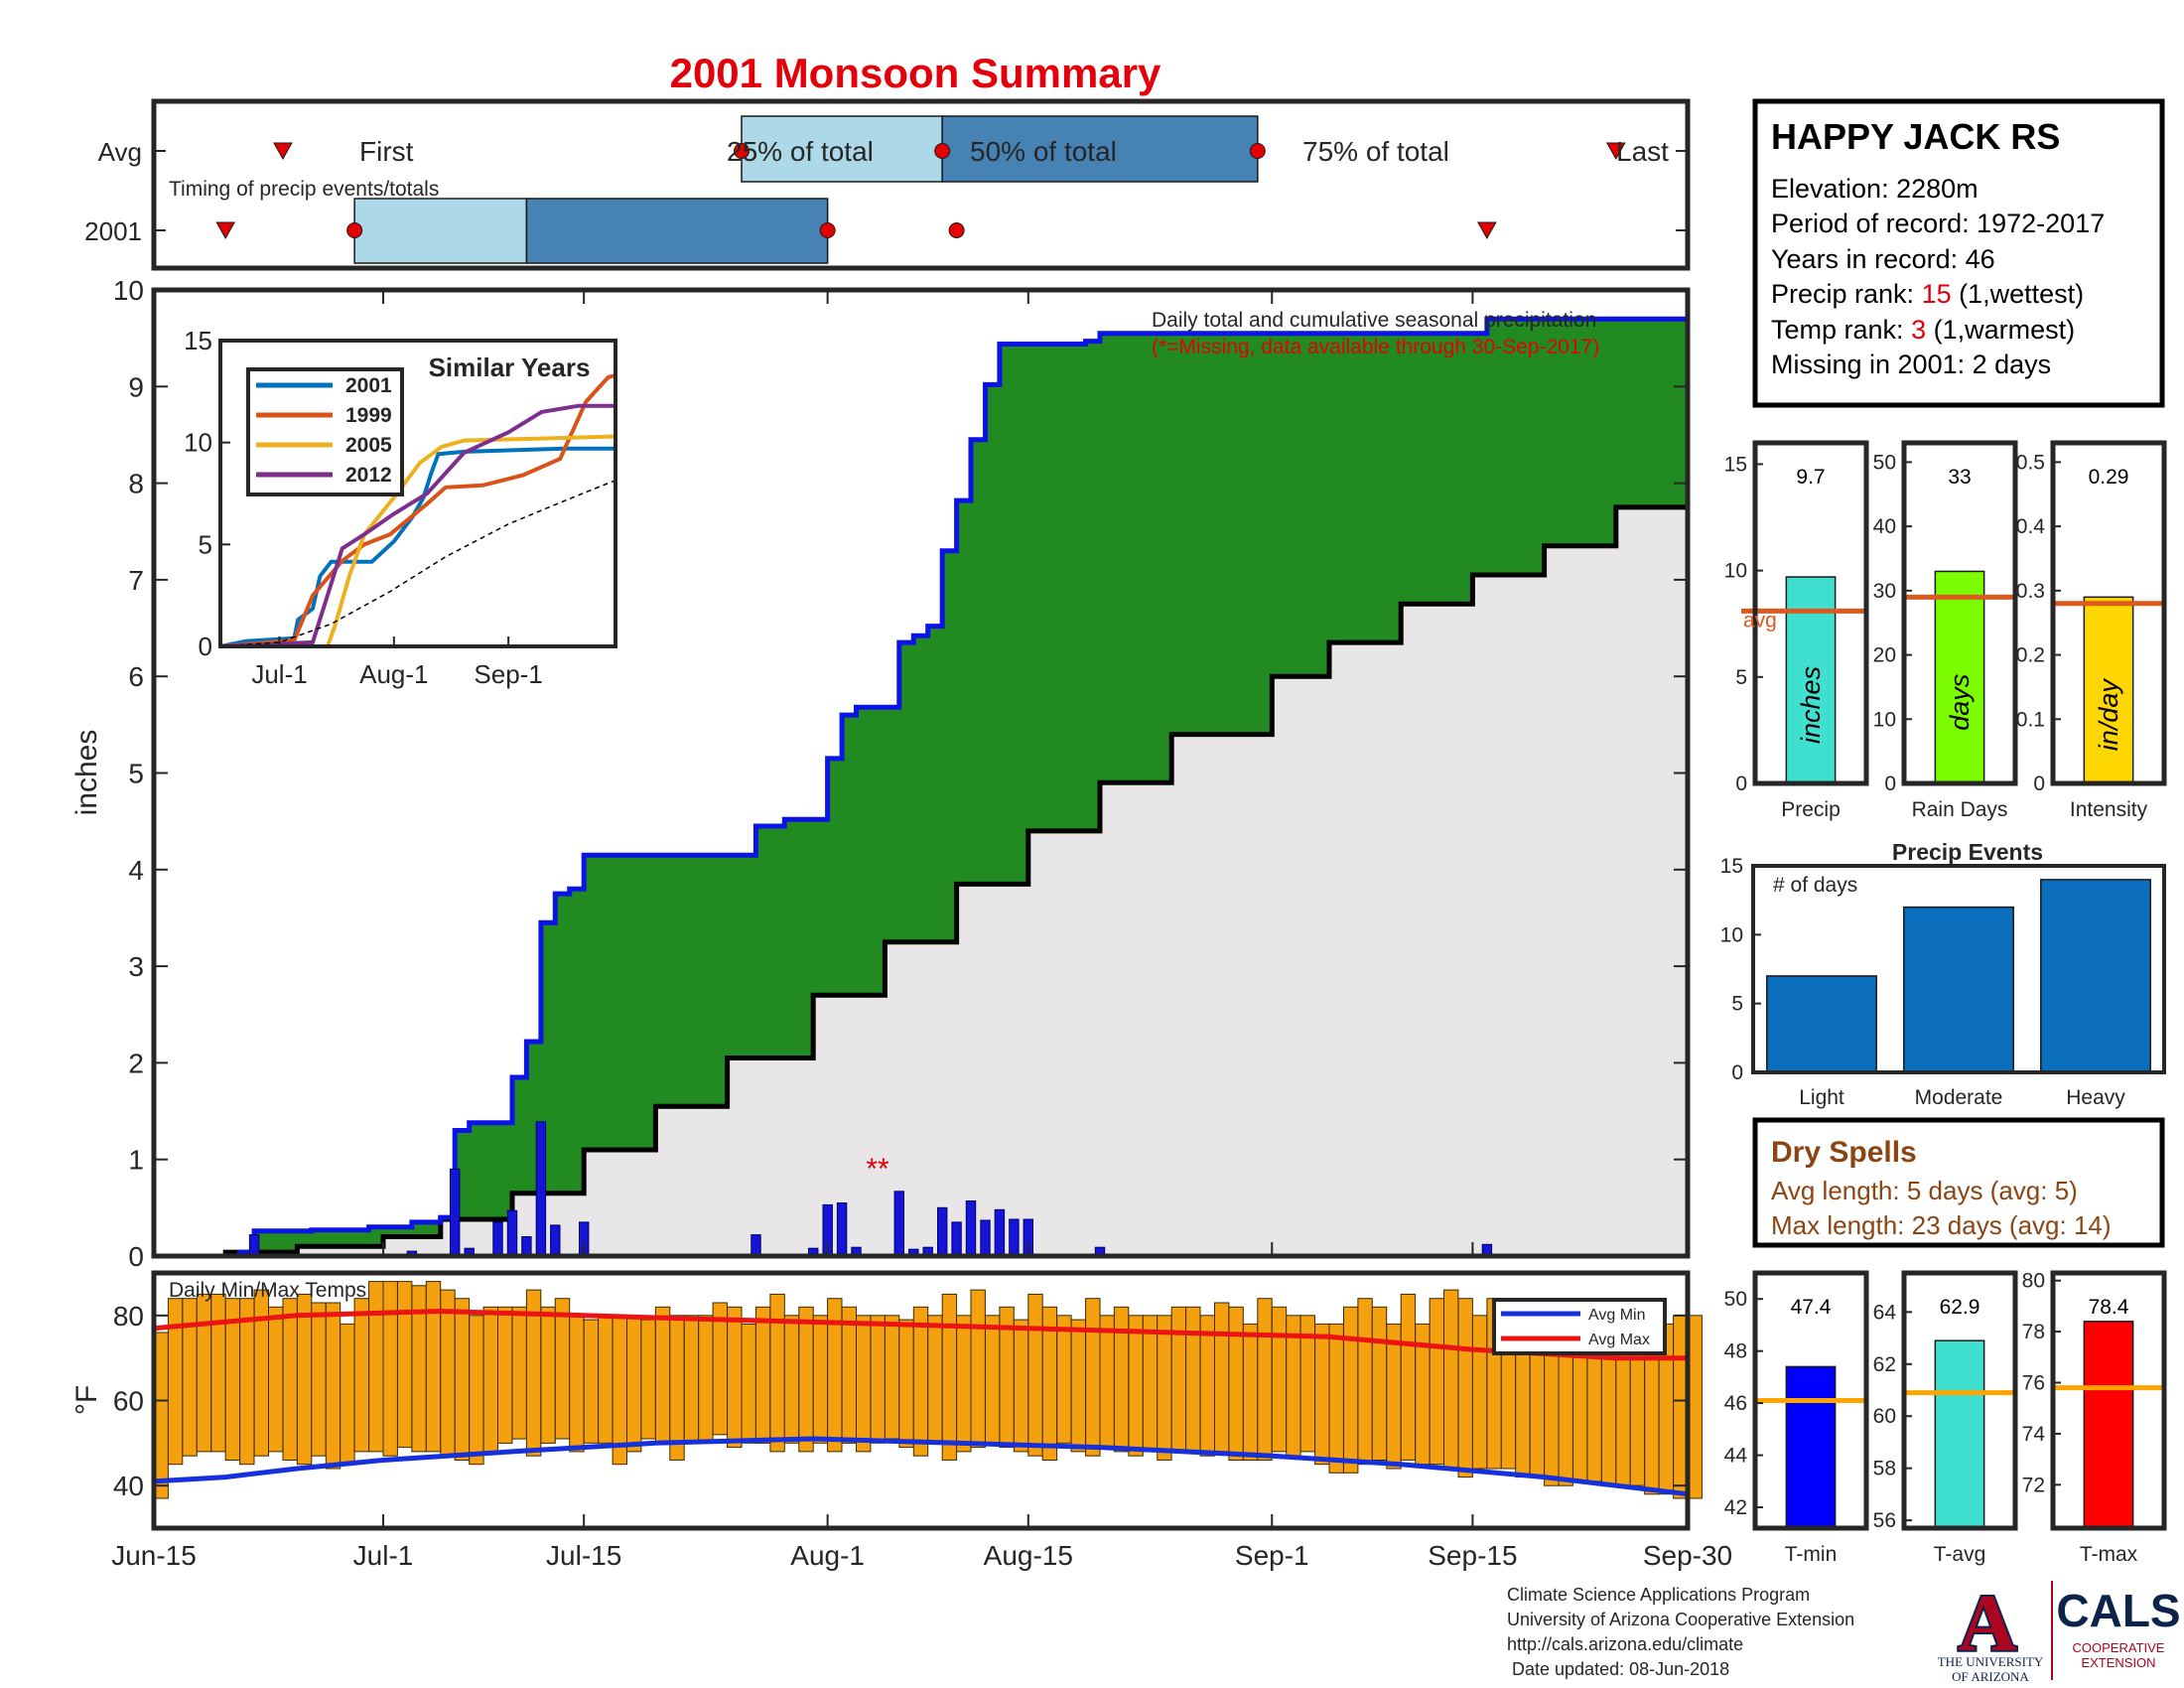  What do you see at coordinates (136, 774) in the screenshot?
I see `main-ytick-label: 5` at bounding box center [136, 774].